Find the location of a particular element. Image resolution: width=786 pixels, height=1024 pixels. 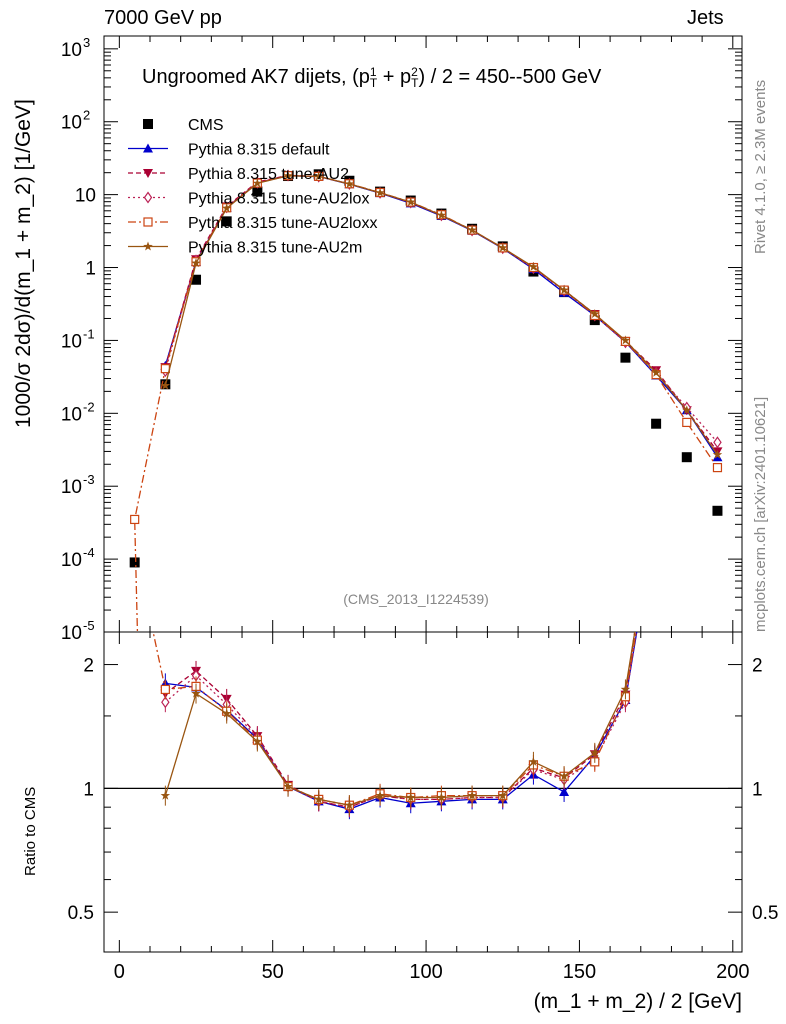

ratio-y-tick-label: 0.5 is located at coordinates (81, 913).